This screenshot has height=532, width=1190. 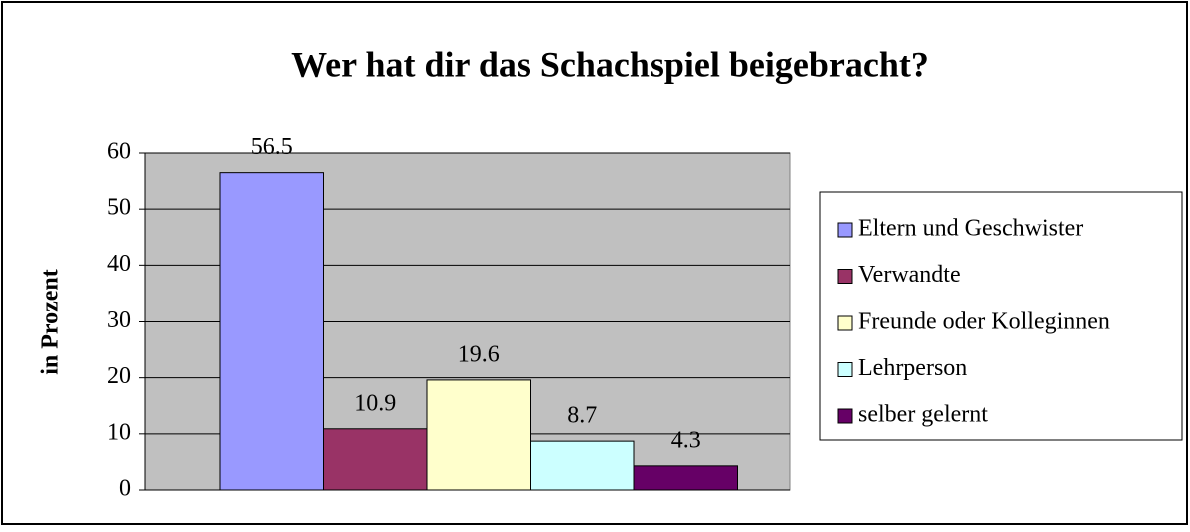 I want to click on legend, so click(x=1001, y=316).